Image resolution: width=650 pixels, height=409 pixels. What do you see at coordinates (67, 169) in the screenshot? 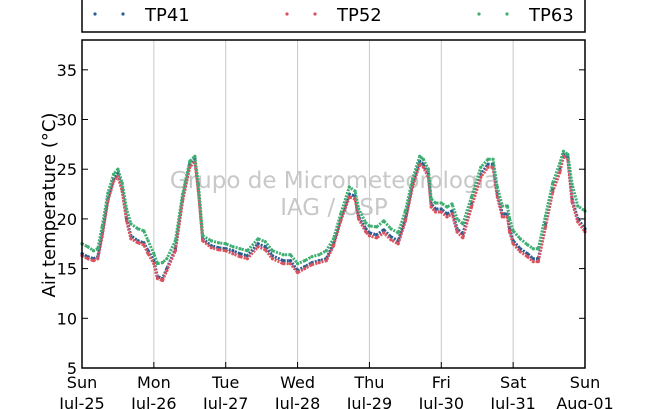
I see `y-tick-label: 25` at bounding box center [67, 169].